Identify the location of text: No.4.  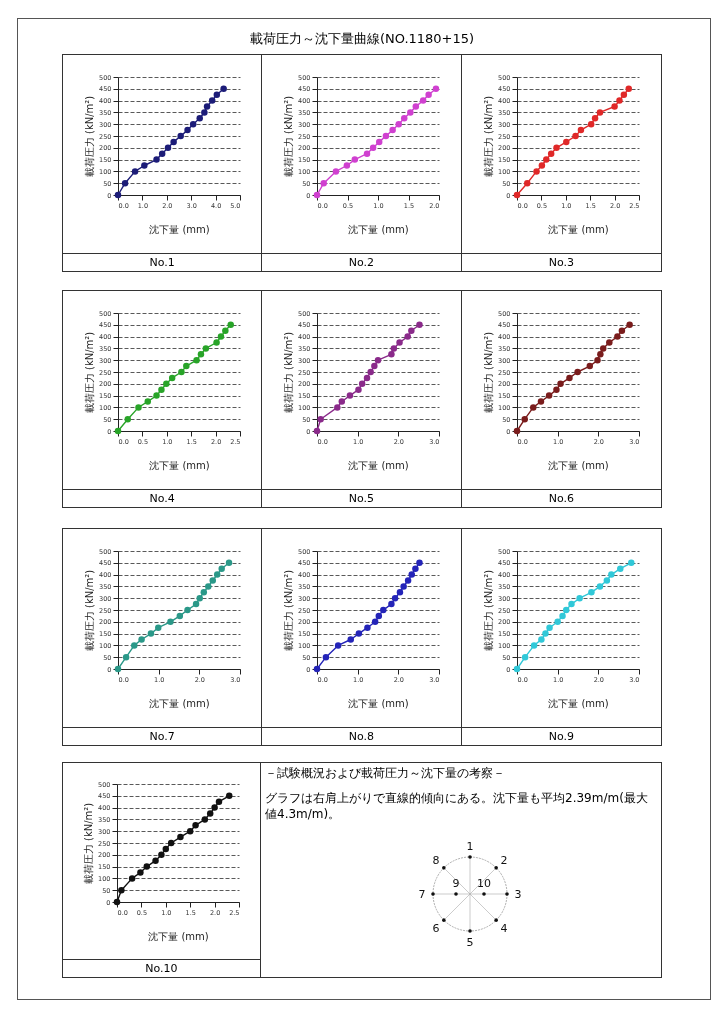
(162, 498).